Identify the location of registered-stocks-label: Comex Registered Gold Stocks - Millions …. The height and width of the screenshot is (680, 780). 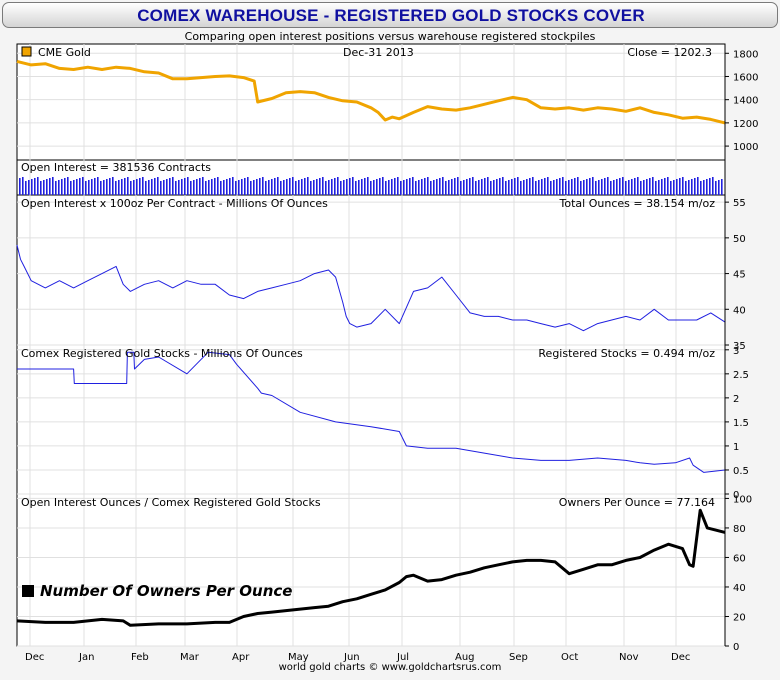
(162, 353).